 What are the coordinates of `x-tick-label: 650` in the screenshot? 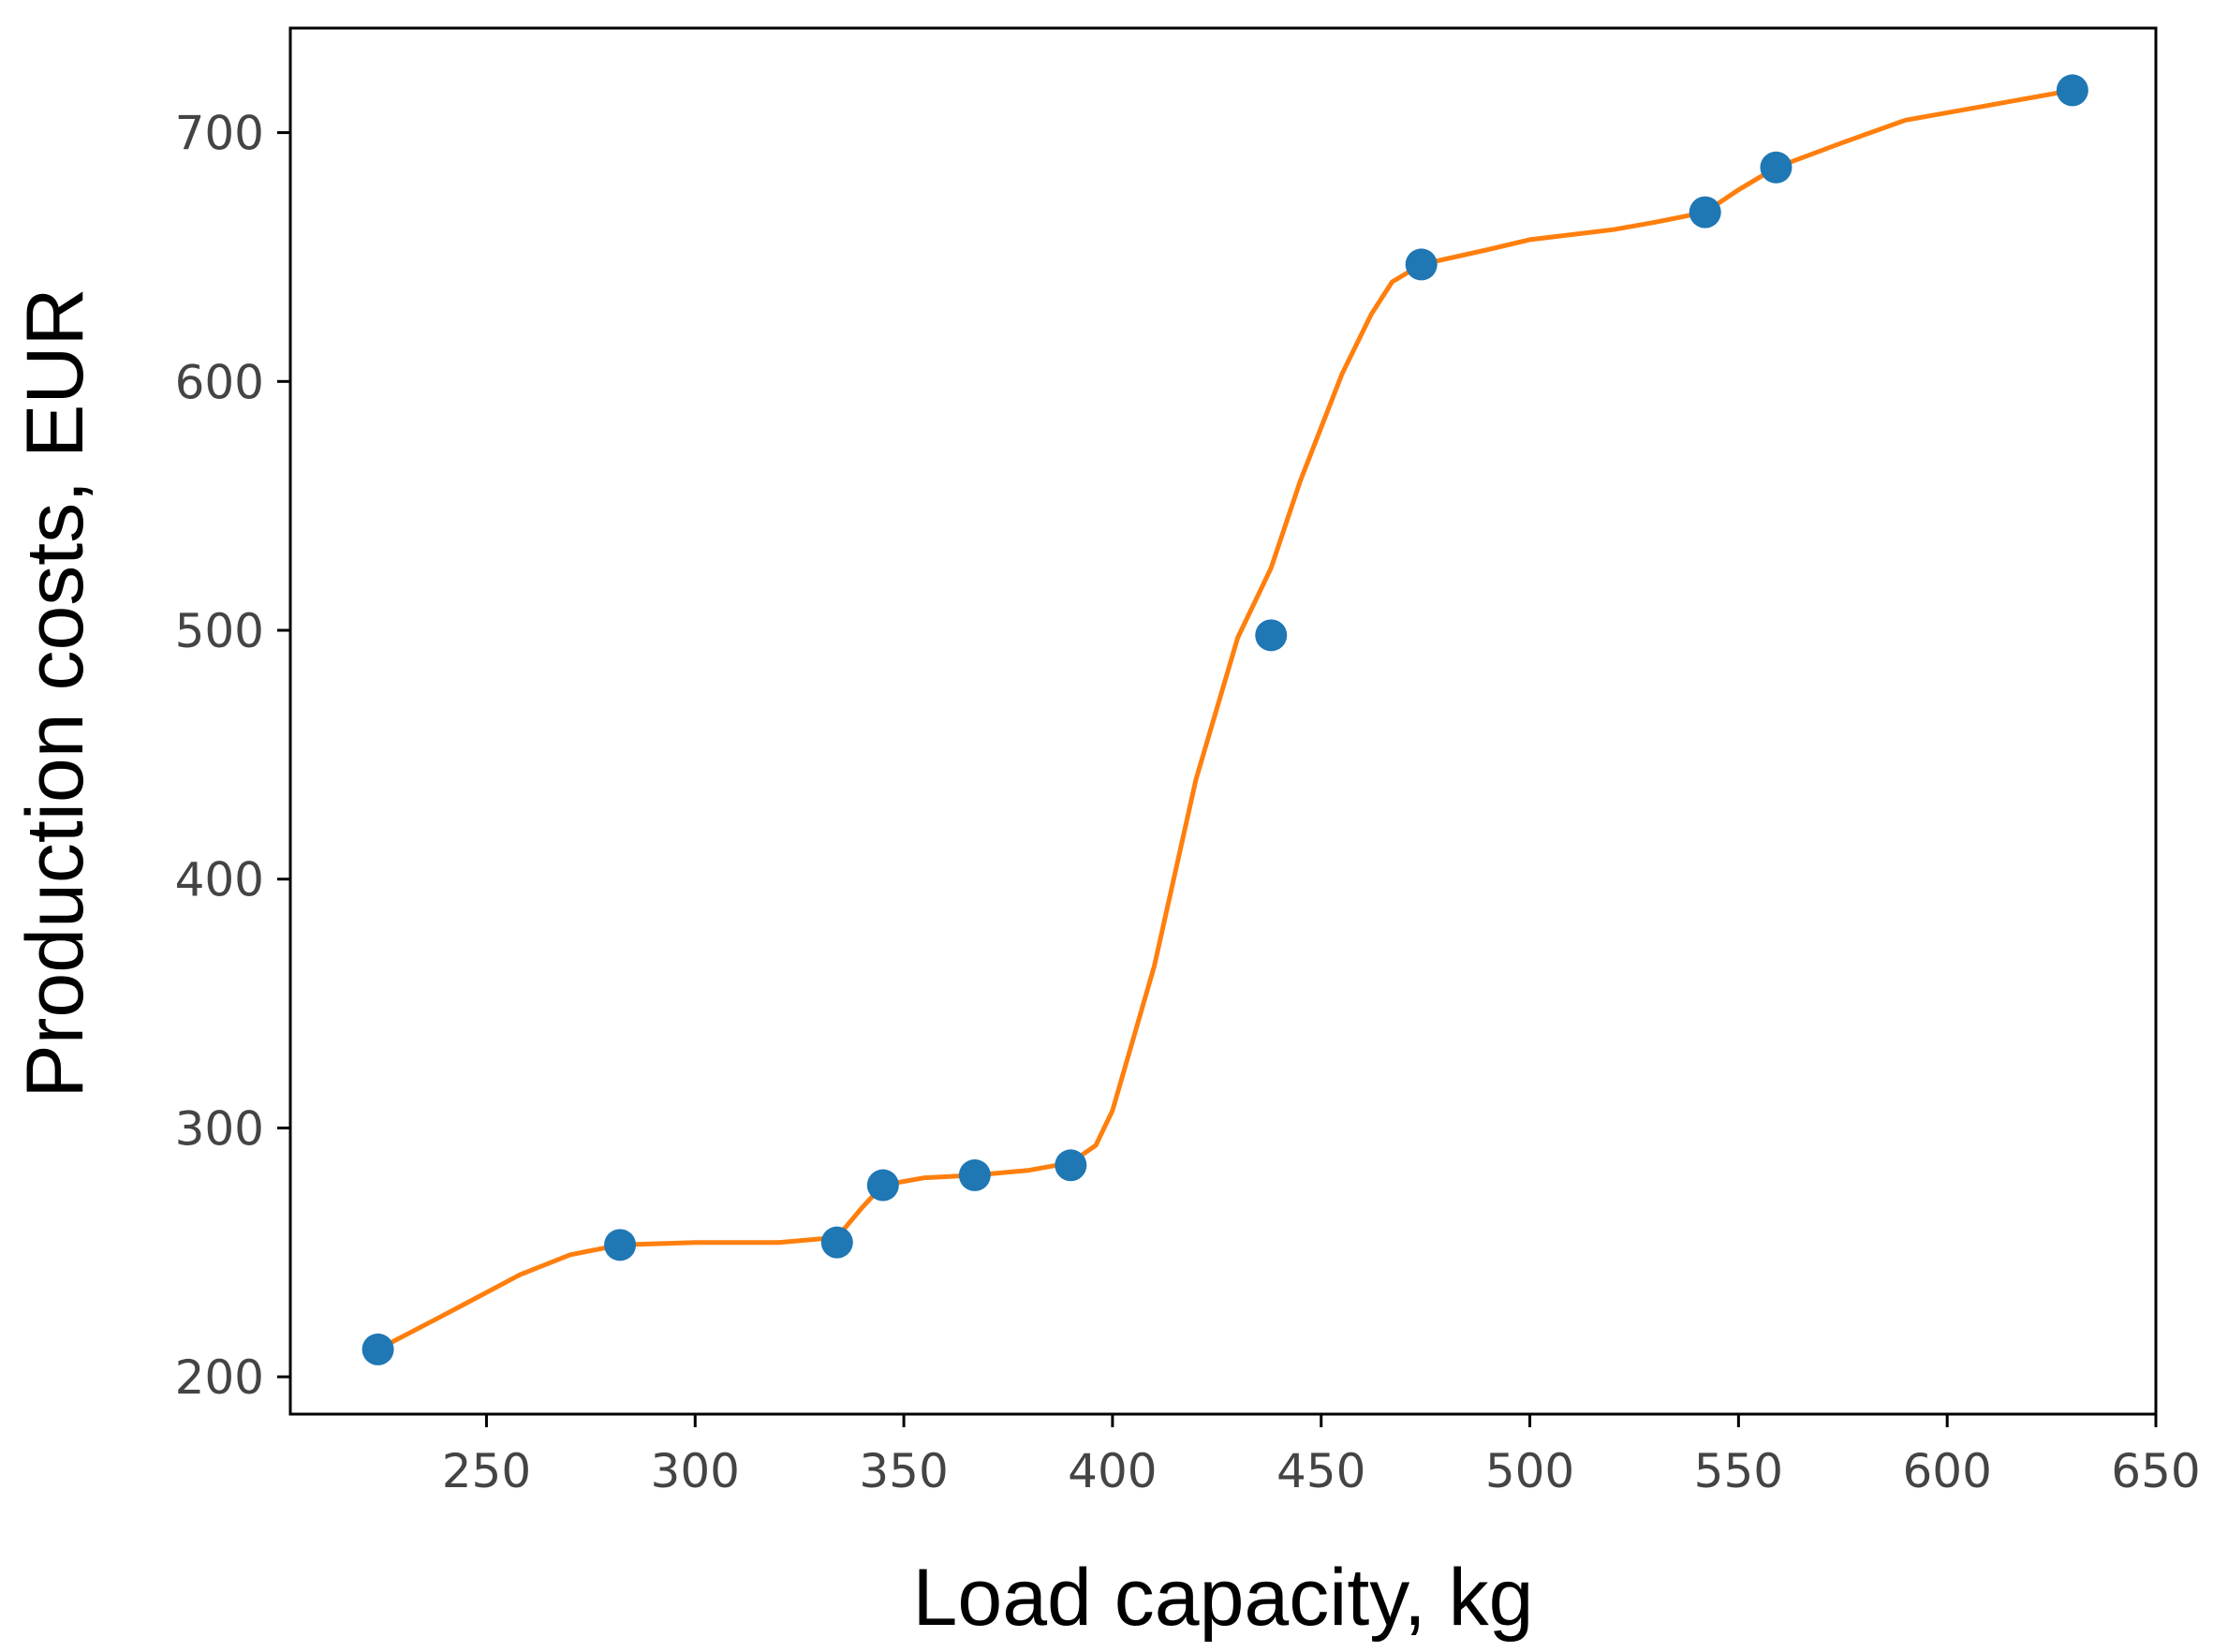 It's located at (2155, 1471).